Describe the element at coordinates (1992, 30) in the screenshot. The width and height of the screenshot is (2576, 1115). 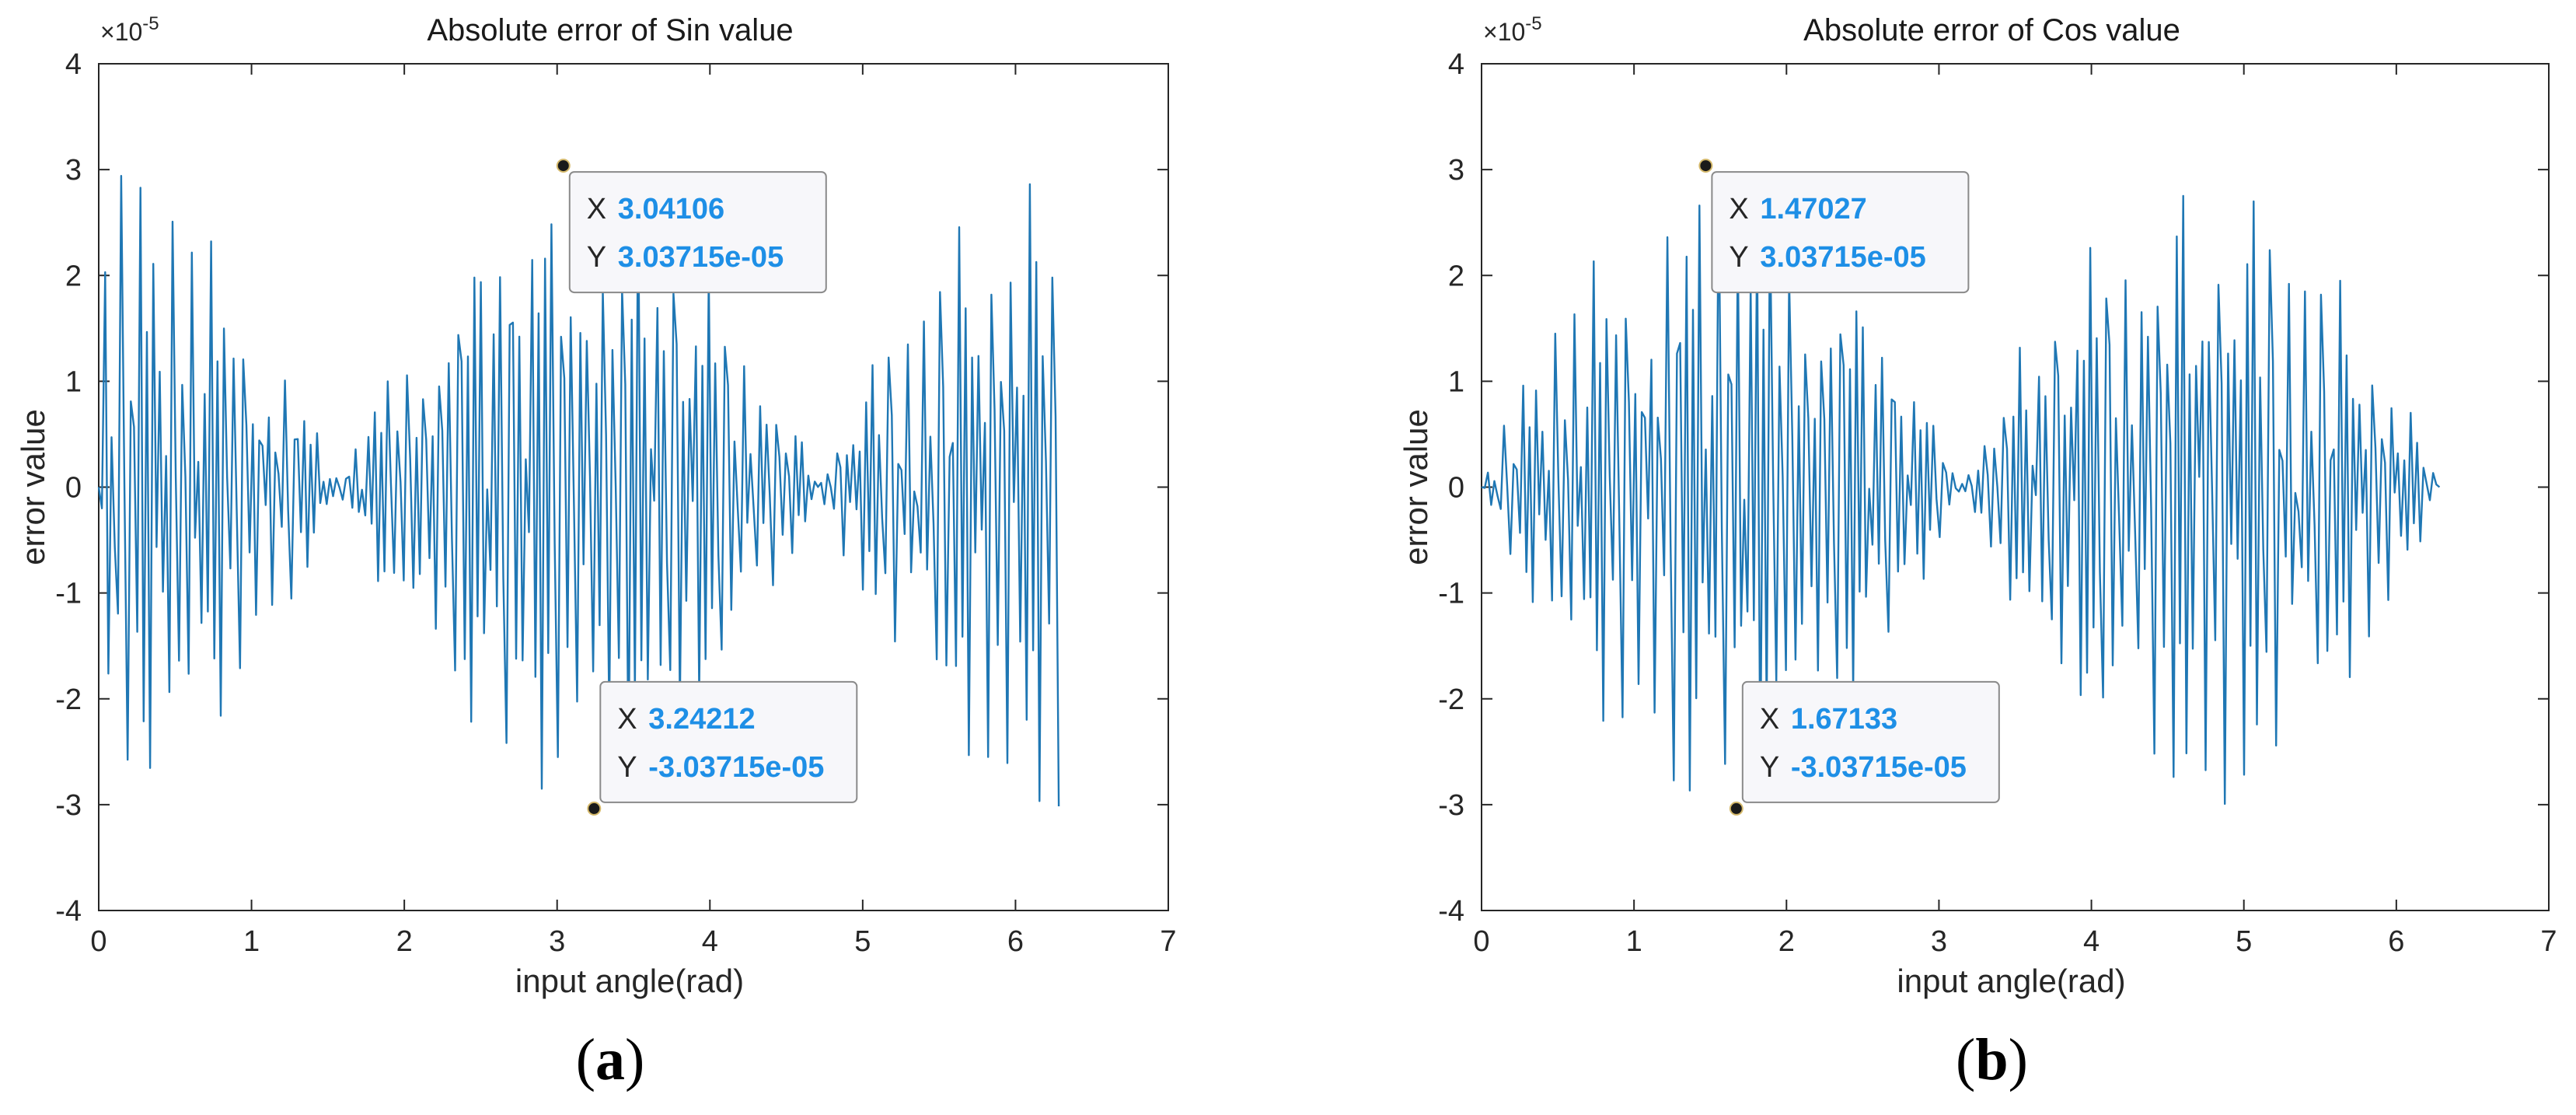
I see `chart-title: Absolute error of Cos value` at that location.